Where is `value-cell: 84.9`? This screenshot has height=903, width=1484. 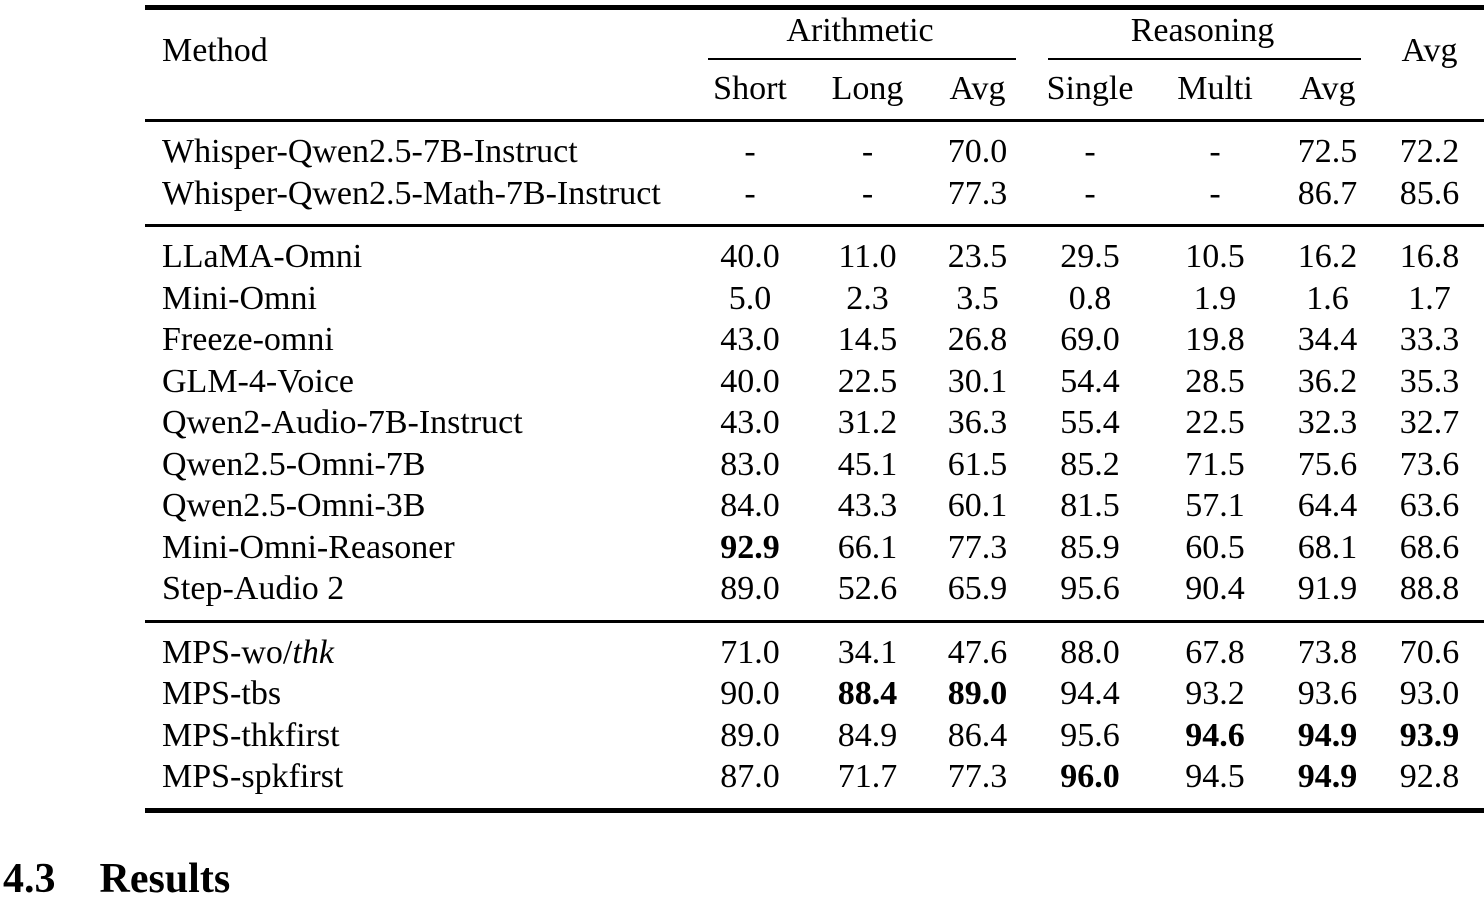 value-cell: 84.9 is located at coordinates (867, 735).